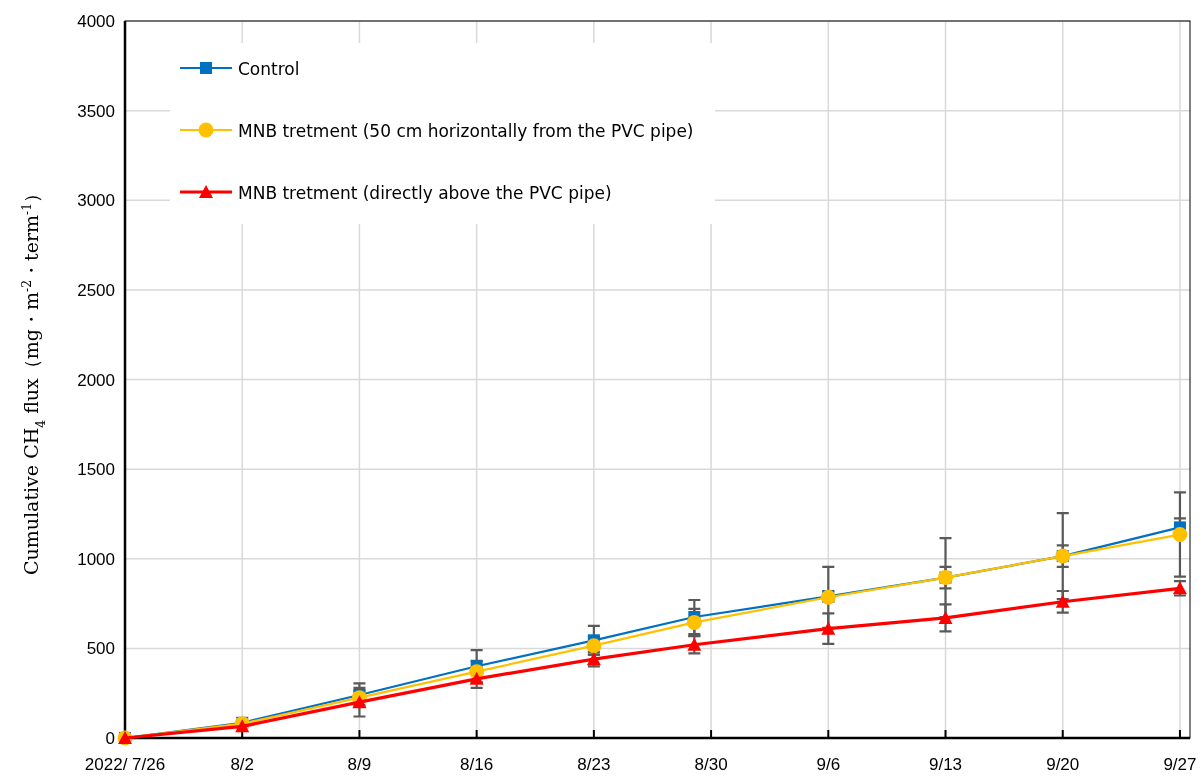 Image resolution: width=1204 pixels, height=783 pixels. What do you see at coordinates (96, 470) in the screenshot?
I see `y-tick-label: 1500` at bounding box center [96, 470].